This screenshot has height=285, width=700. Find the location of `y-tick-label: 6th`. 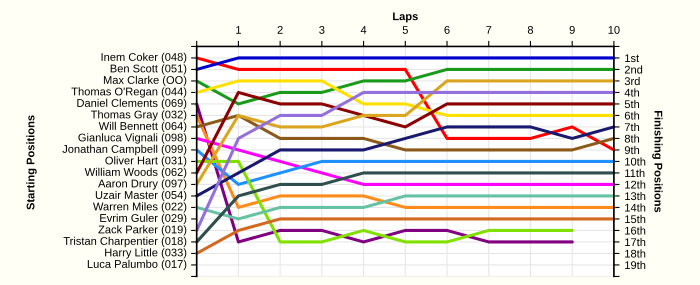

y-tick-label: 6th is located at coordinates (632, 115).